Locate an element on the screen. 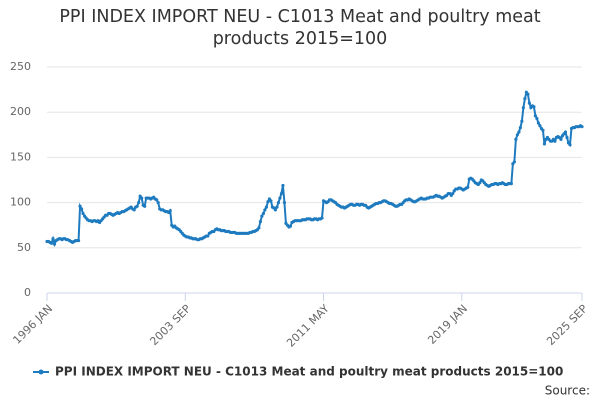  y-tick-label: 50 is located at coordinates (24, 247).